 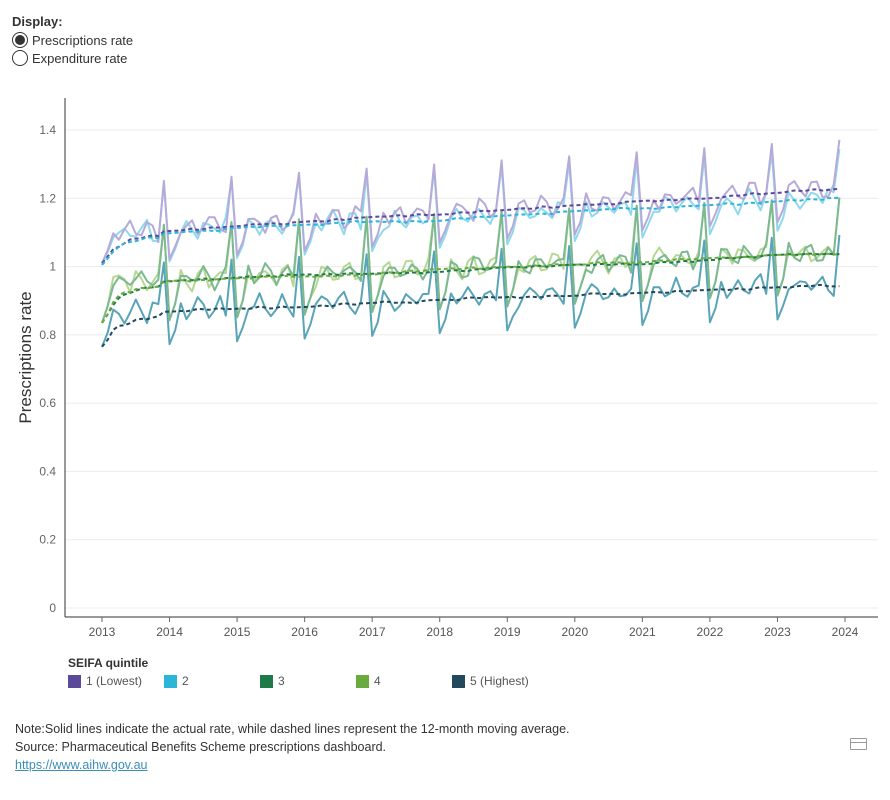 I want to click on actual-line-1-lowest-, so click(x=471, y=201).